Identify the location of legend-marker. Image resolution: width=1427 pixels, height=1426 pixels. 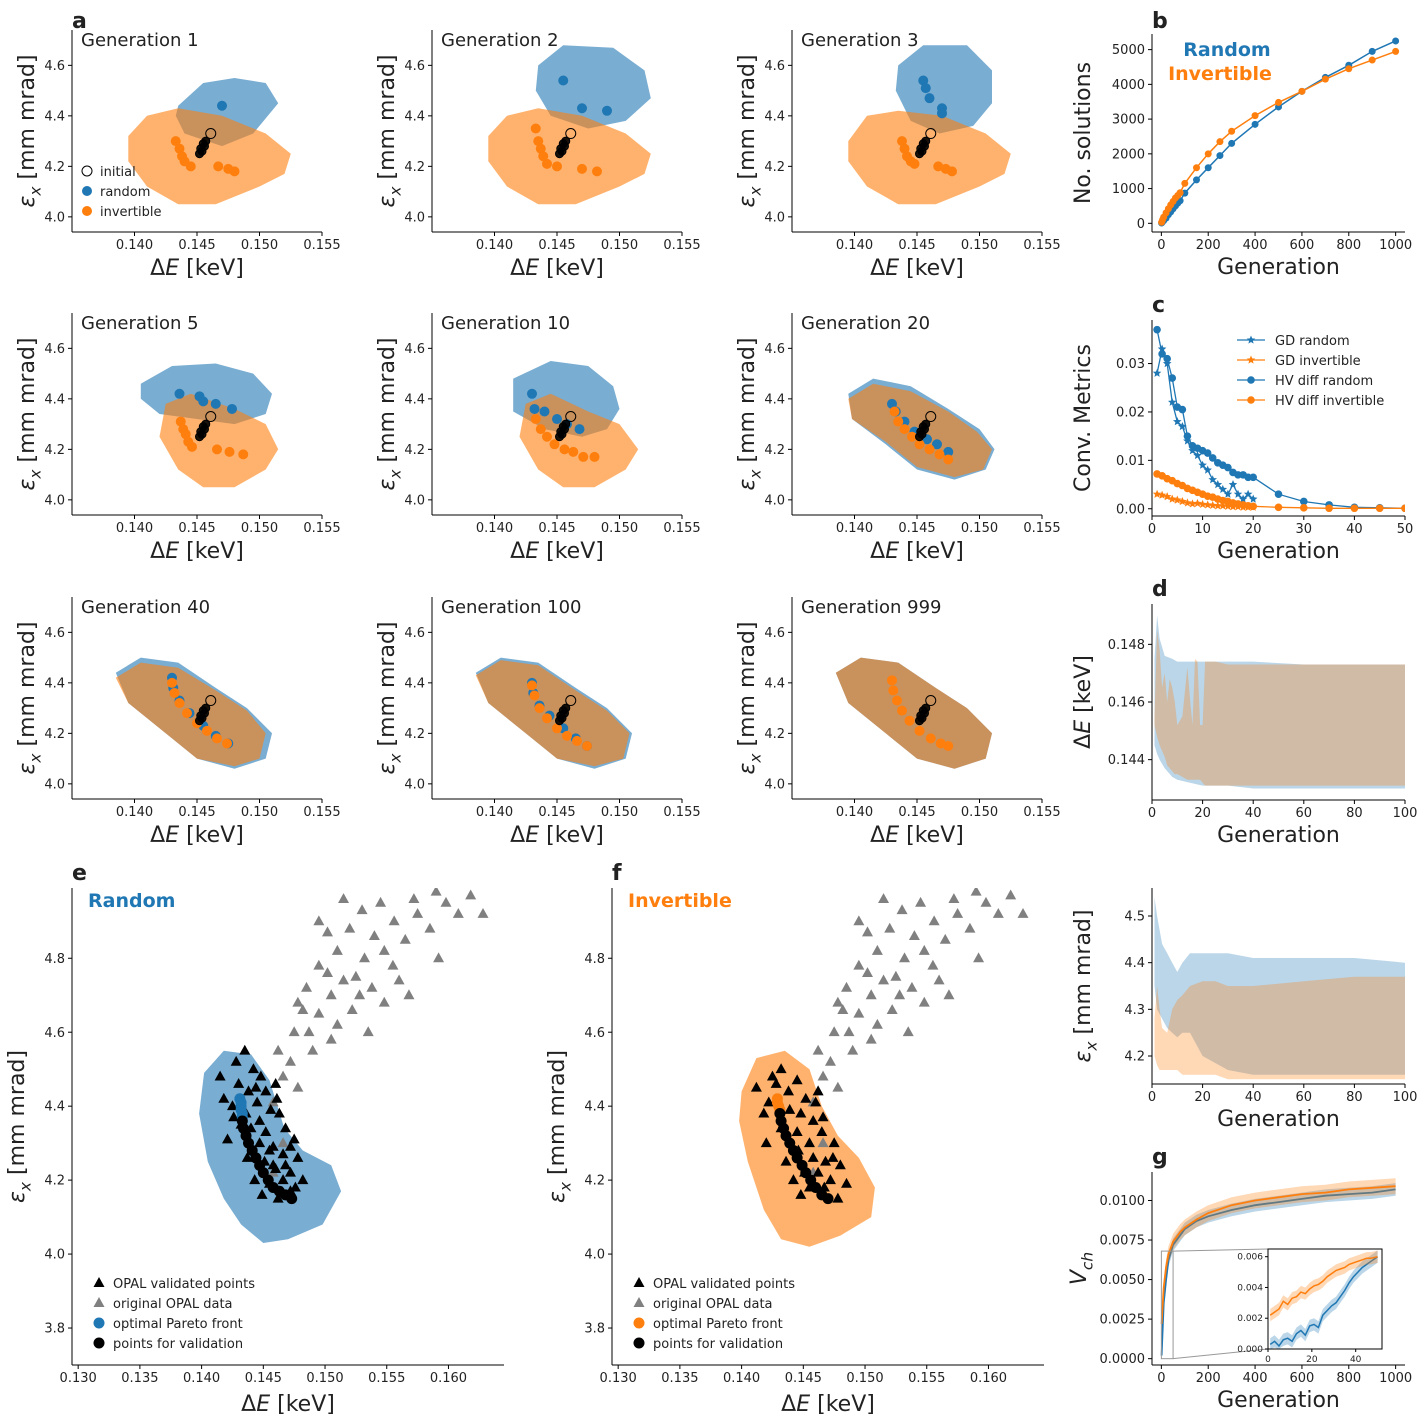
(99, 1323).